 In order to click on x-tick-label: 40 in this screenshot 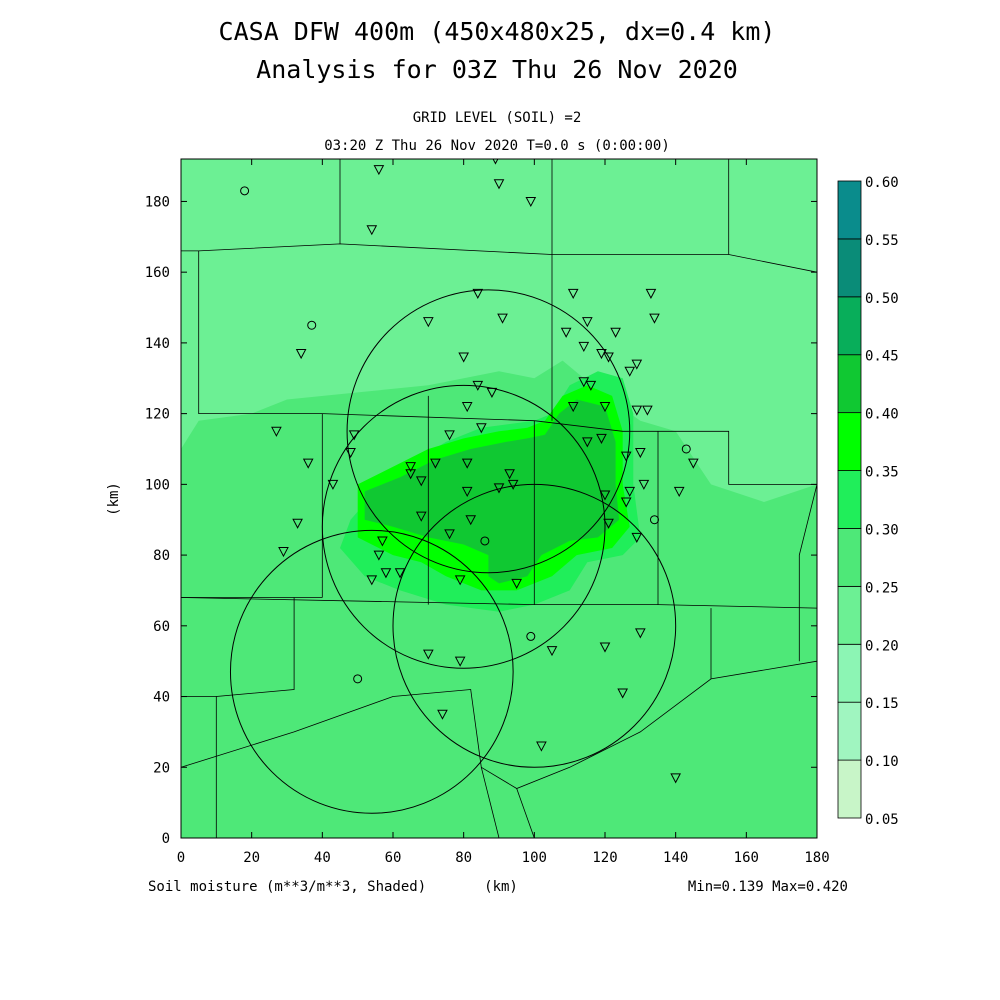, I will do `click(322, 858)`.